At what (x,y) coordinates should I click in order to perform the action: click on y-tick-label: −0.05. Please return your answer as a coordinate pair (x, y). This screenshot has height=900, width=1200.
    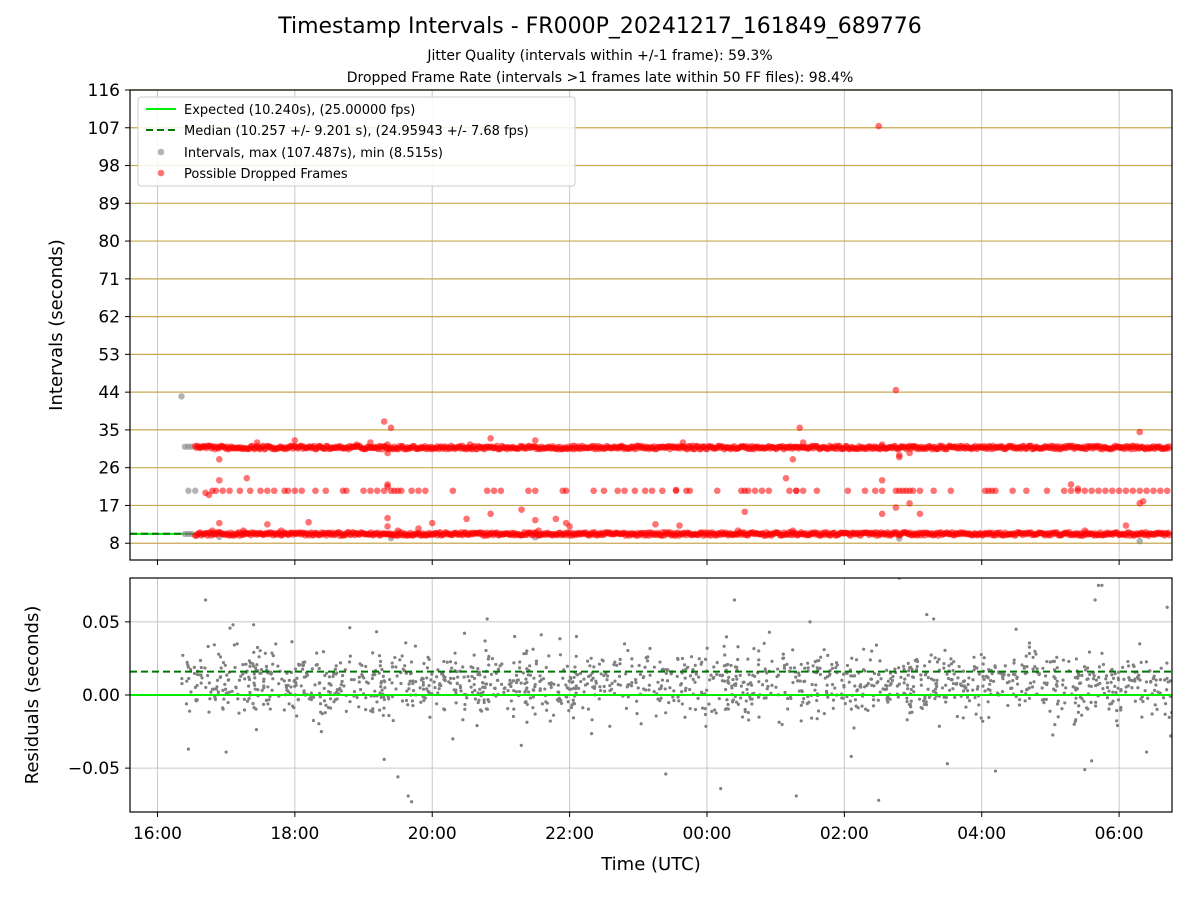
    Looking at the image, I should click on (94, 769).